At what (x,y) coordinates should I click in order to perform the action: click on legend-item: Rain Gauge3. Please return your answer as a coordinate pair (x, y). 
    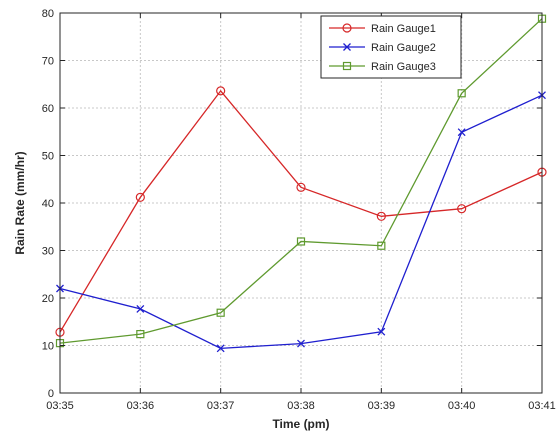
    Looking at the image, I should click on (382, 67).